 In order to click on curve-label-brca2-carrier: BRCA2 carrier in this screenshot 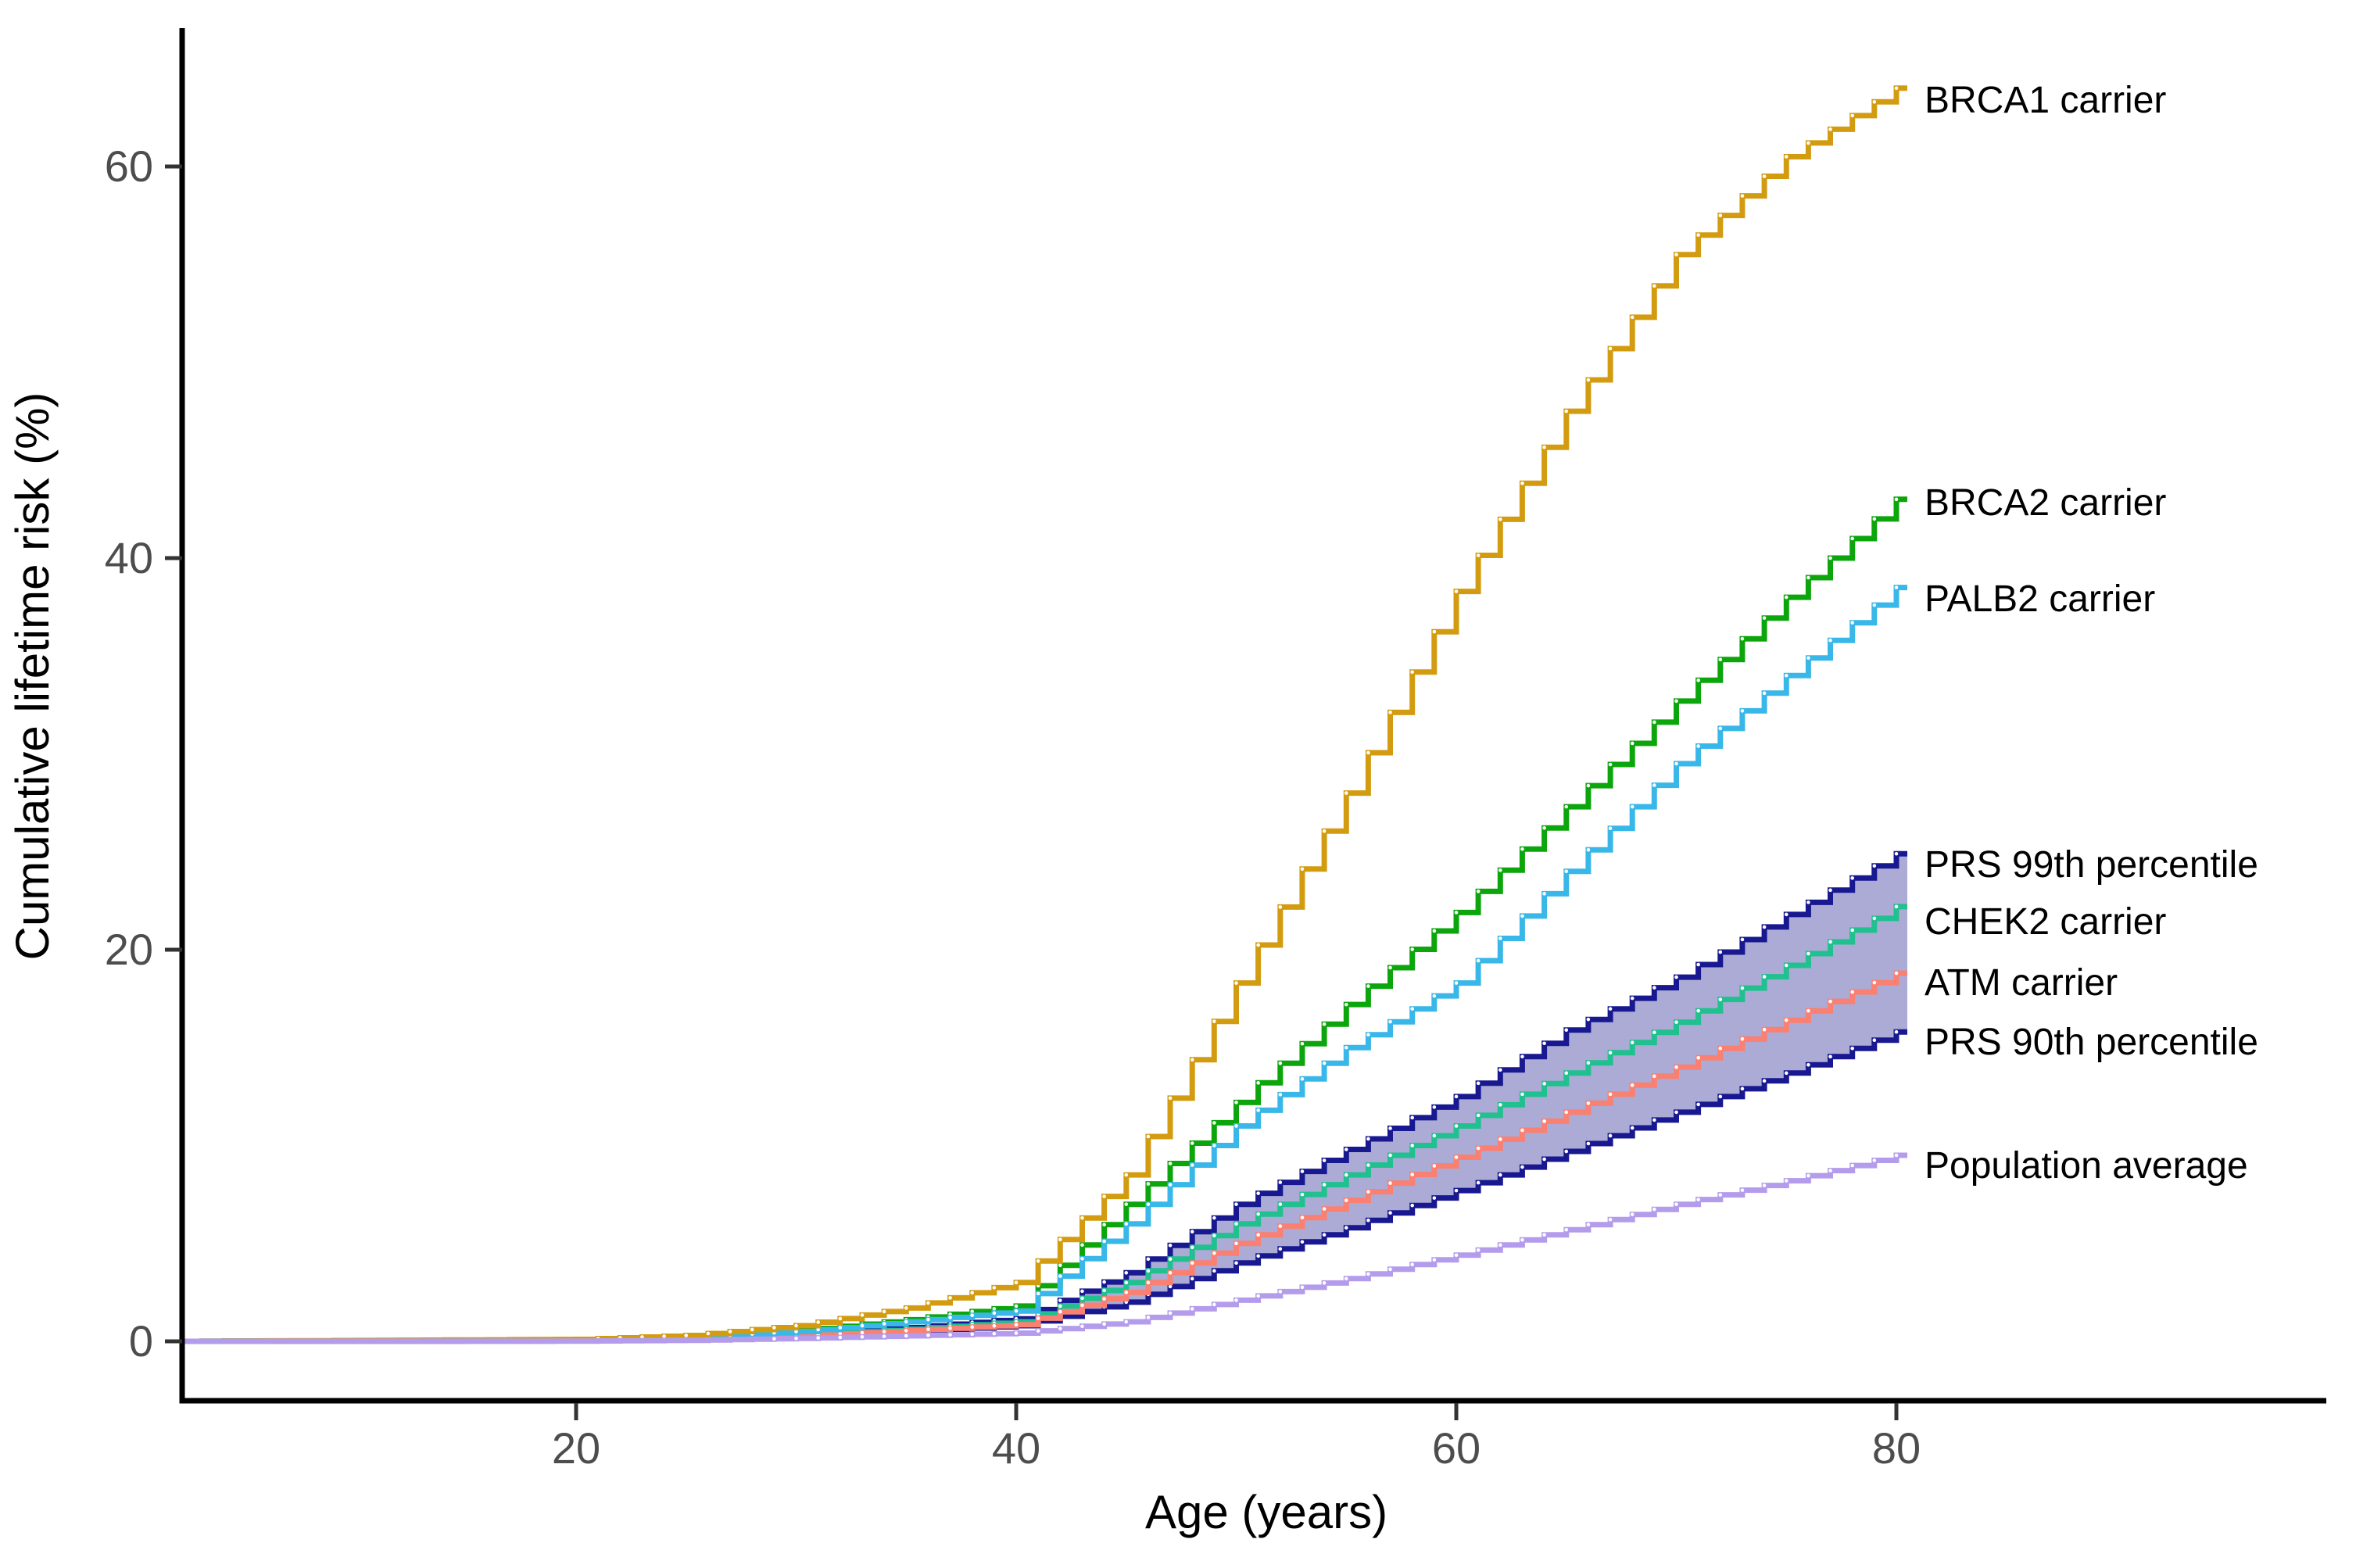, I will do `click(2045, 503)`.